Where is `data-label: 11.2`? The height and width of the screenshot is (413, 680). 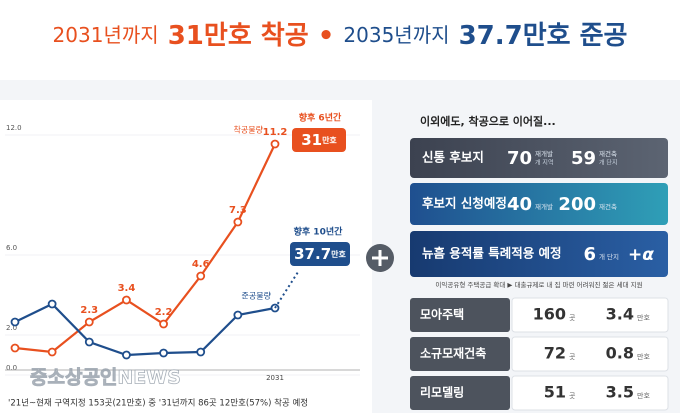
data-label: 11.2 is located at coordinates (275, 132).